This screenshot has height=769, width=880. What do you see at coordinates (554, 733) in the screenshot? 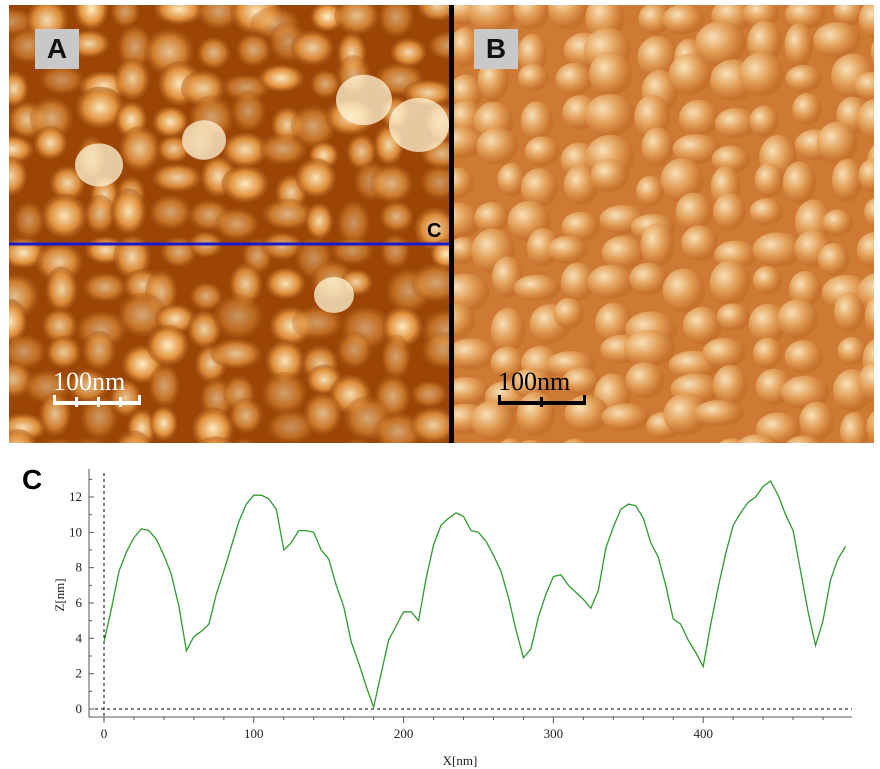
I see `x-tick-label: 300` at bounding box center [554, 733].